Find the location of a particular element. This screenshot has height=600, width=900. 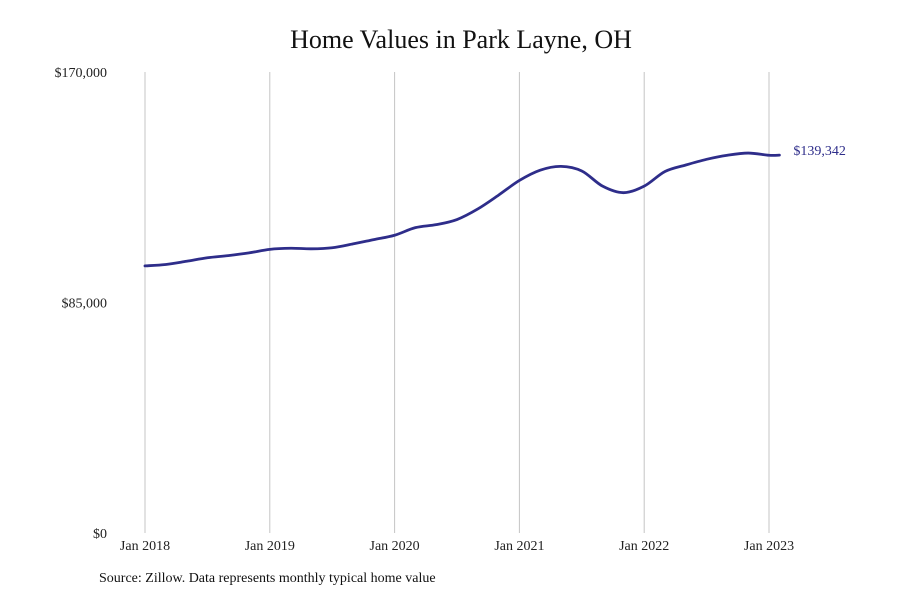

x-tick-label: Jan 2018 is located at coordinates (145, 546).